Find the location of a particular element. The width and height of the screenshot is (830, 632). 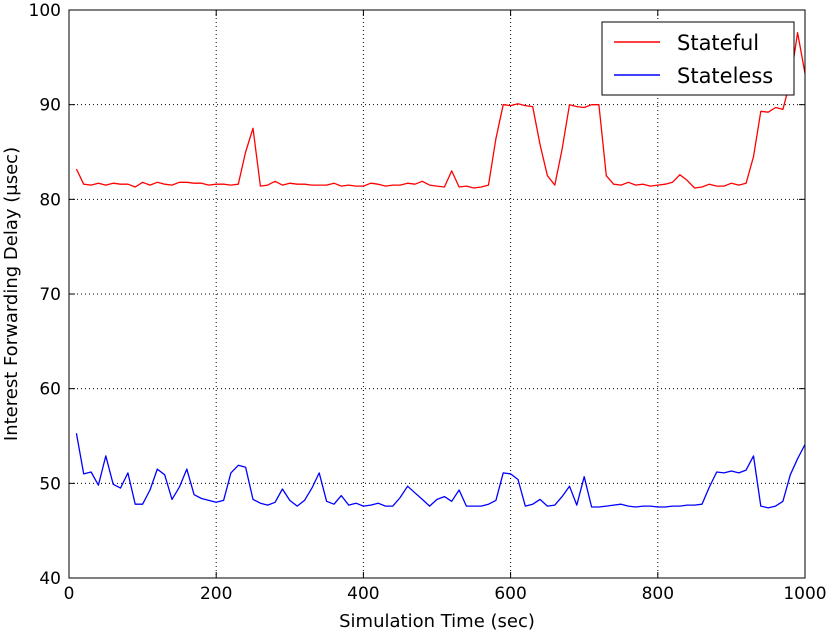

legend-box is located at coordinates (698, 58).